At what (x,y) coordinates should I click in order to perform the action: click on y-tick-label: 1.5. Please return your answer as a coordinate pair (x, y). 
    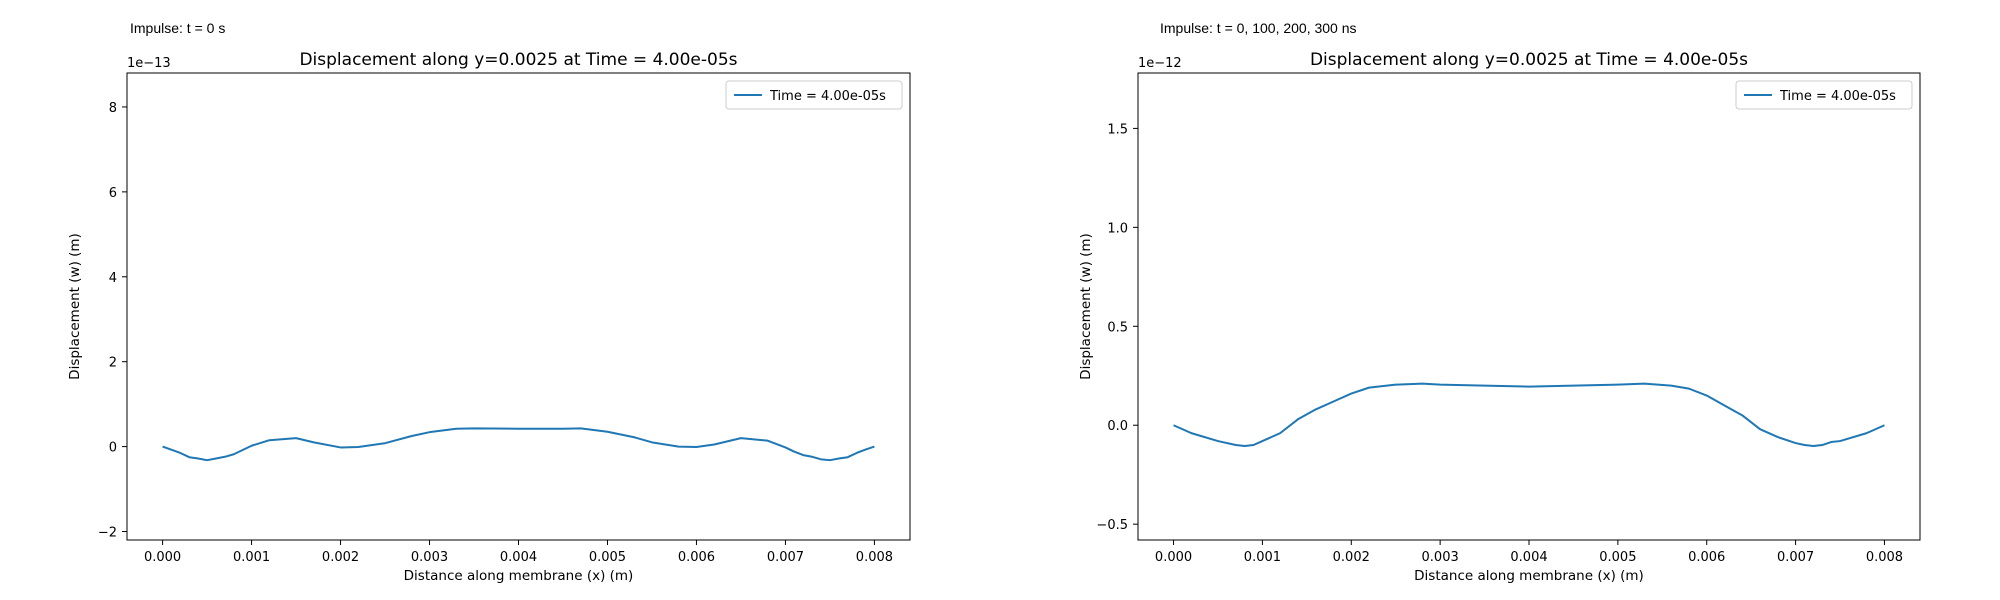
    Looking at the image, I should click on (1117, 129).